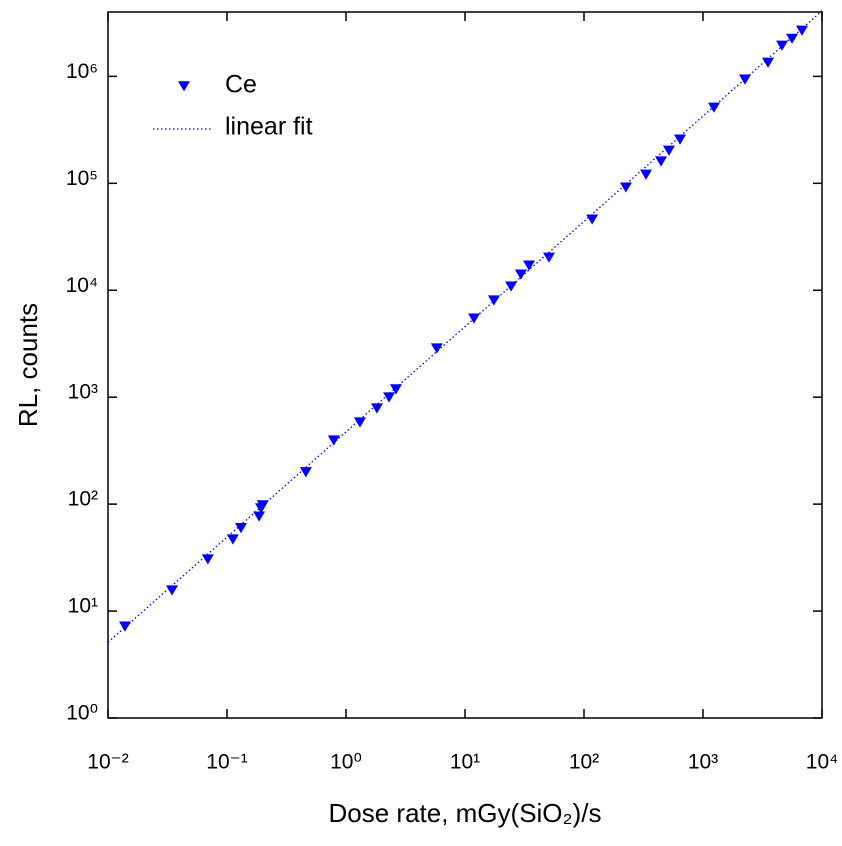 The width and height of the screenshot is (842, 846). What do you see at coordinates (822, 762) in the screenshot?
I see `x-tick-label: 10⁴` at bounding box center [822, 762].